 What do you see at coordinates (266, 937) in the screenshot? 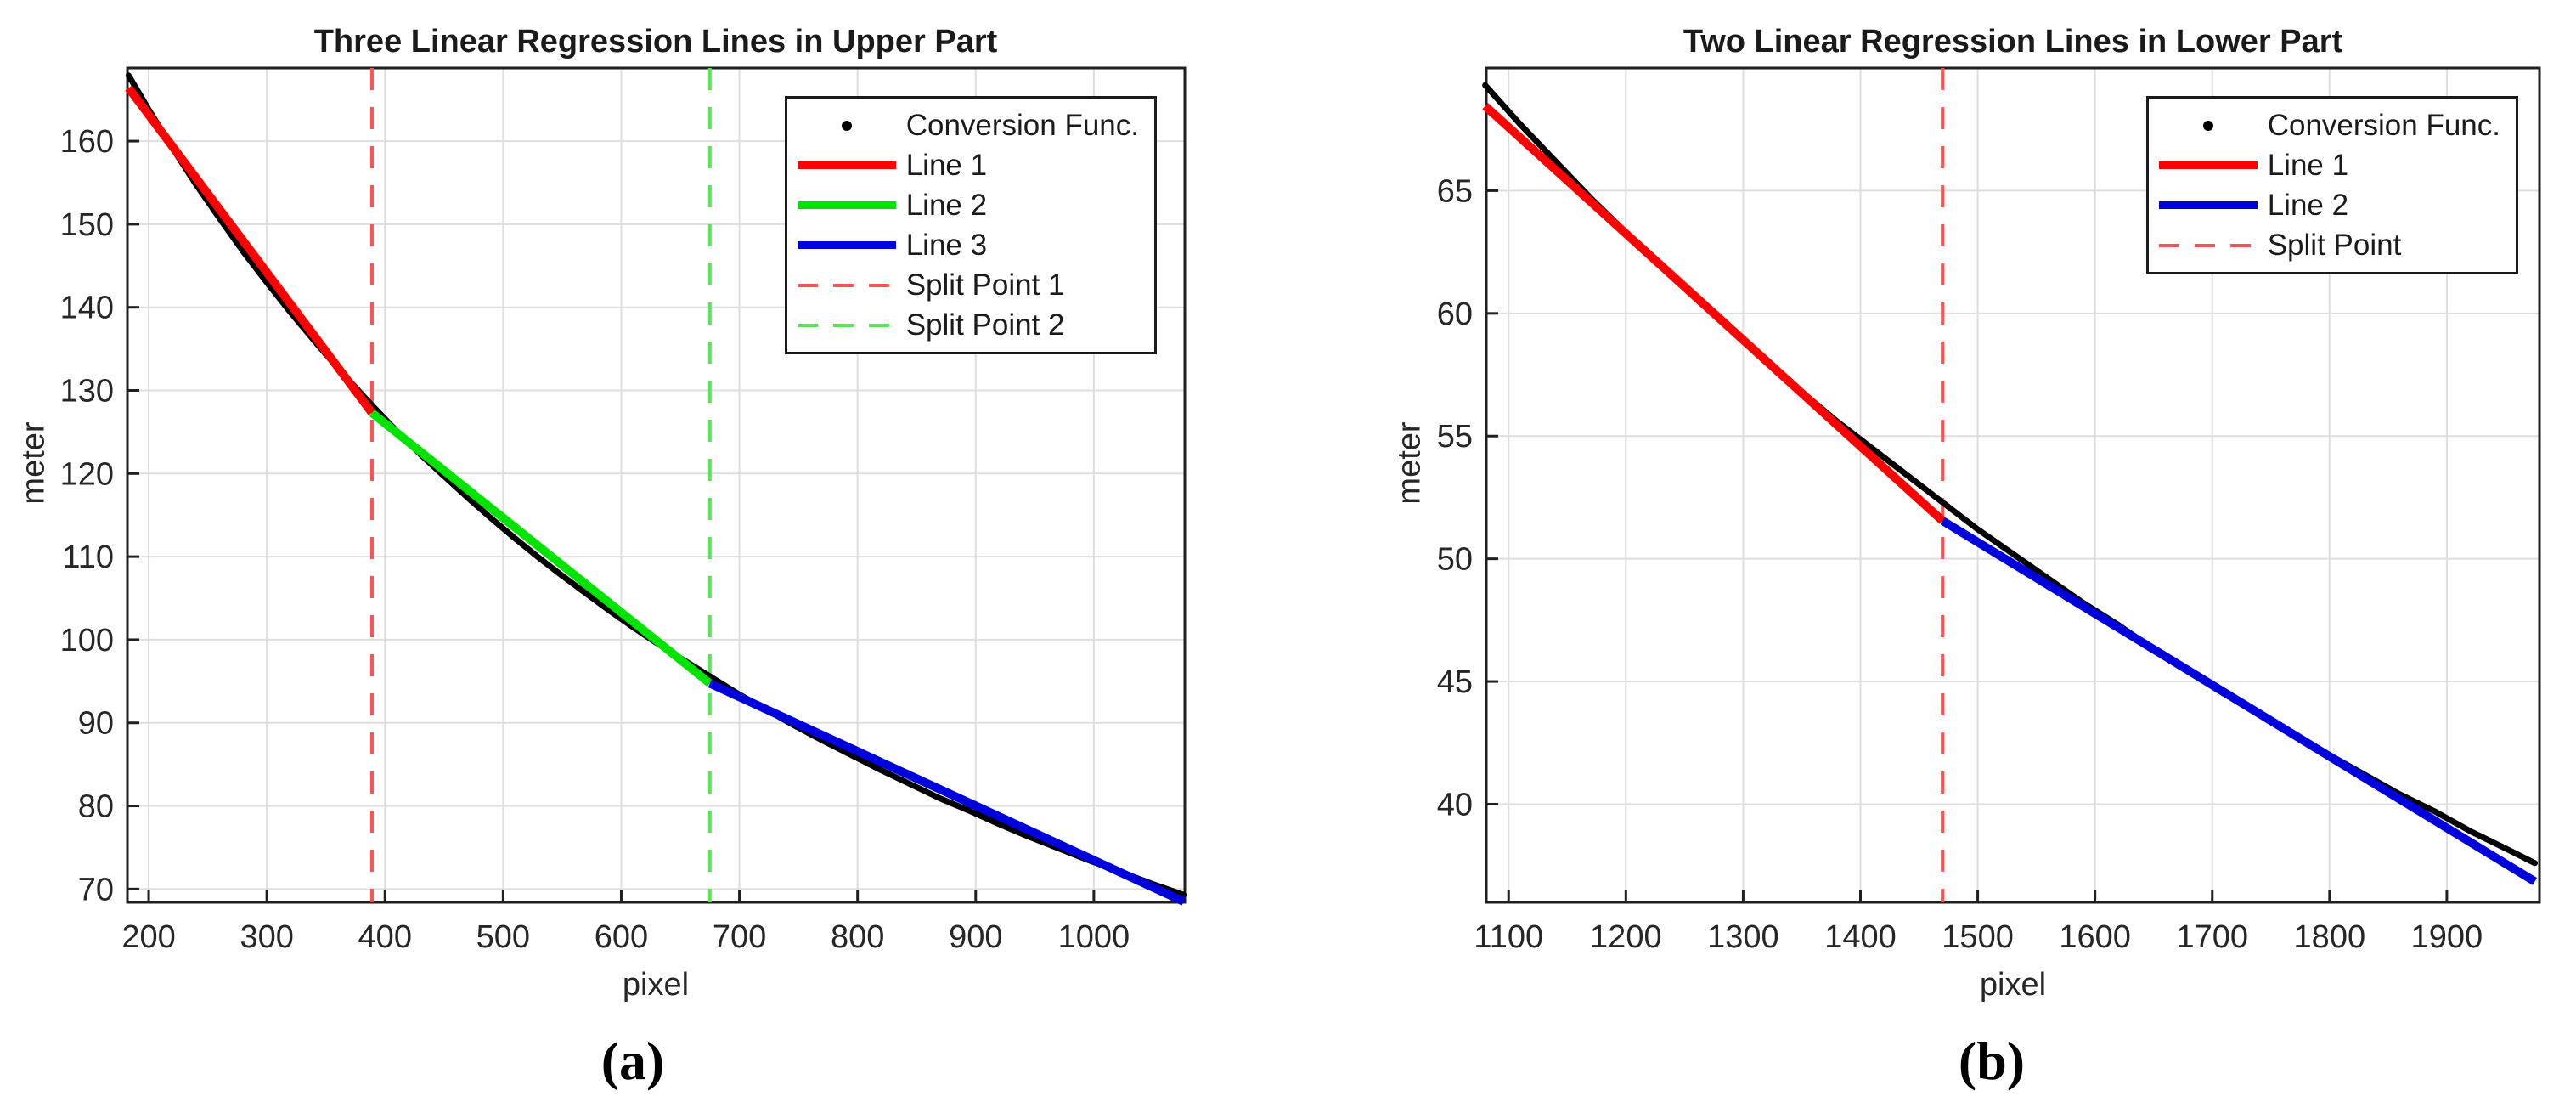
I see `x-tick-label: 300` at bounding box center [266, 937].